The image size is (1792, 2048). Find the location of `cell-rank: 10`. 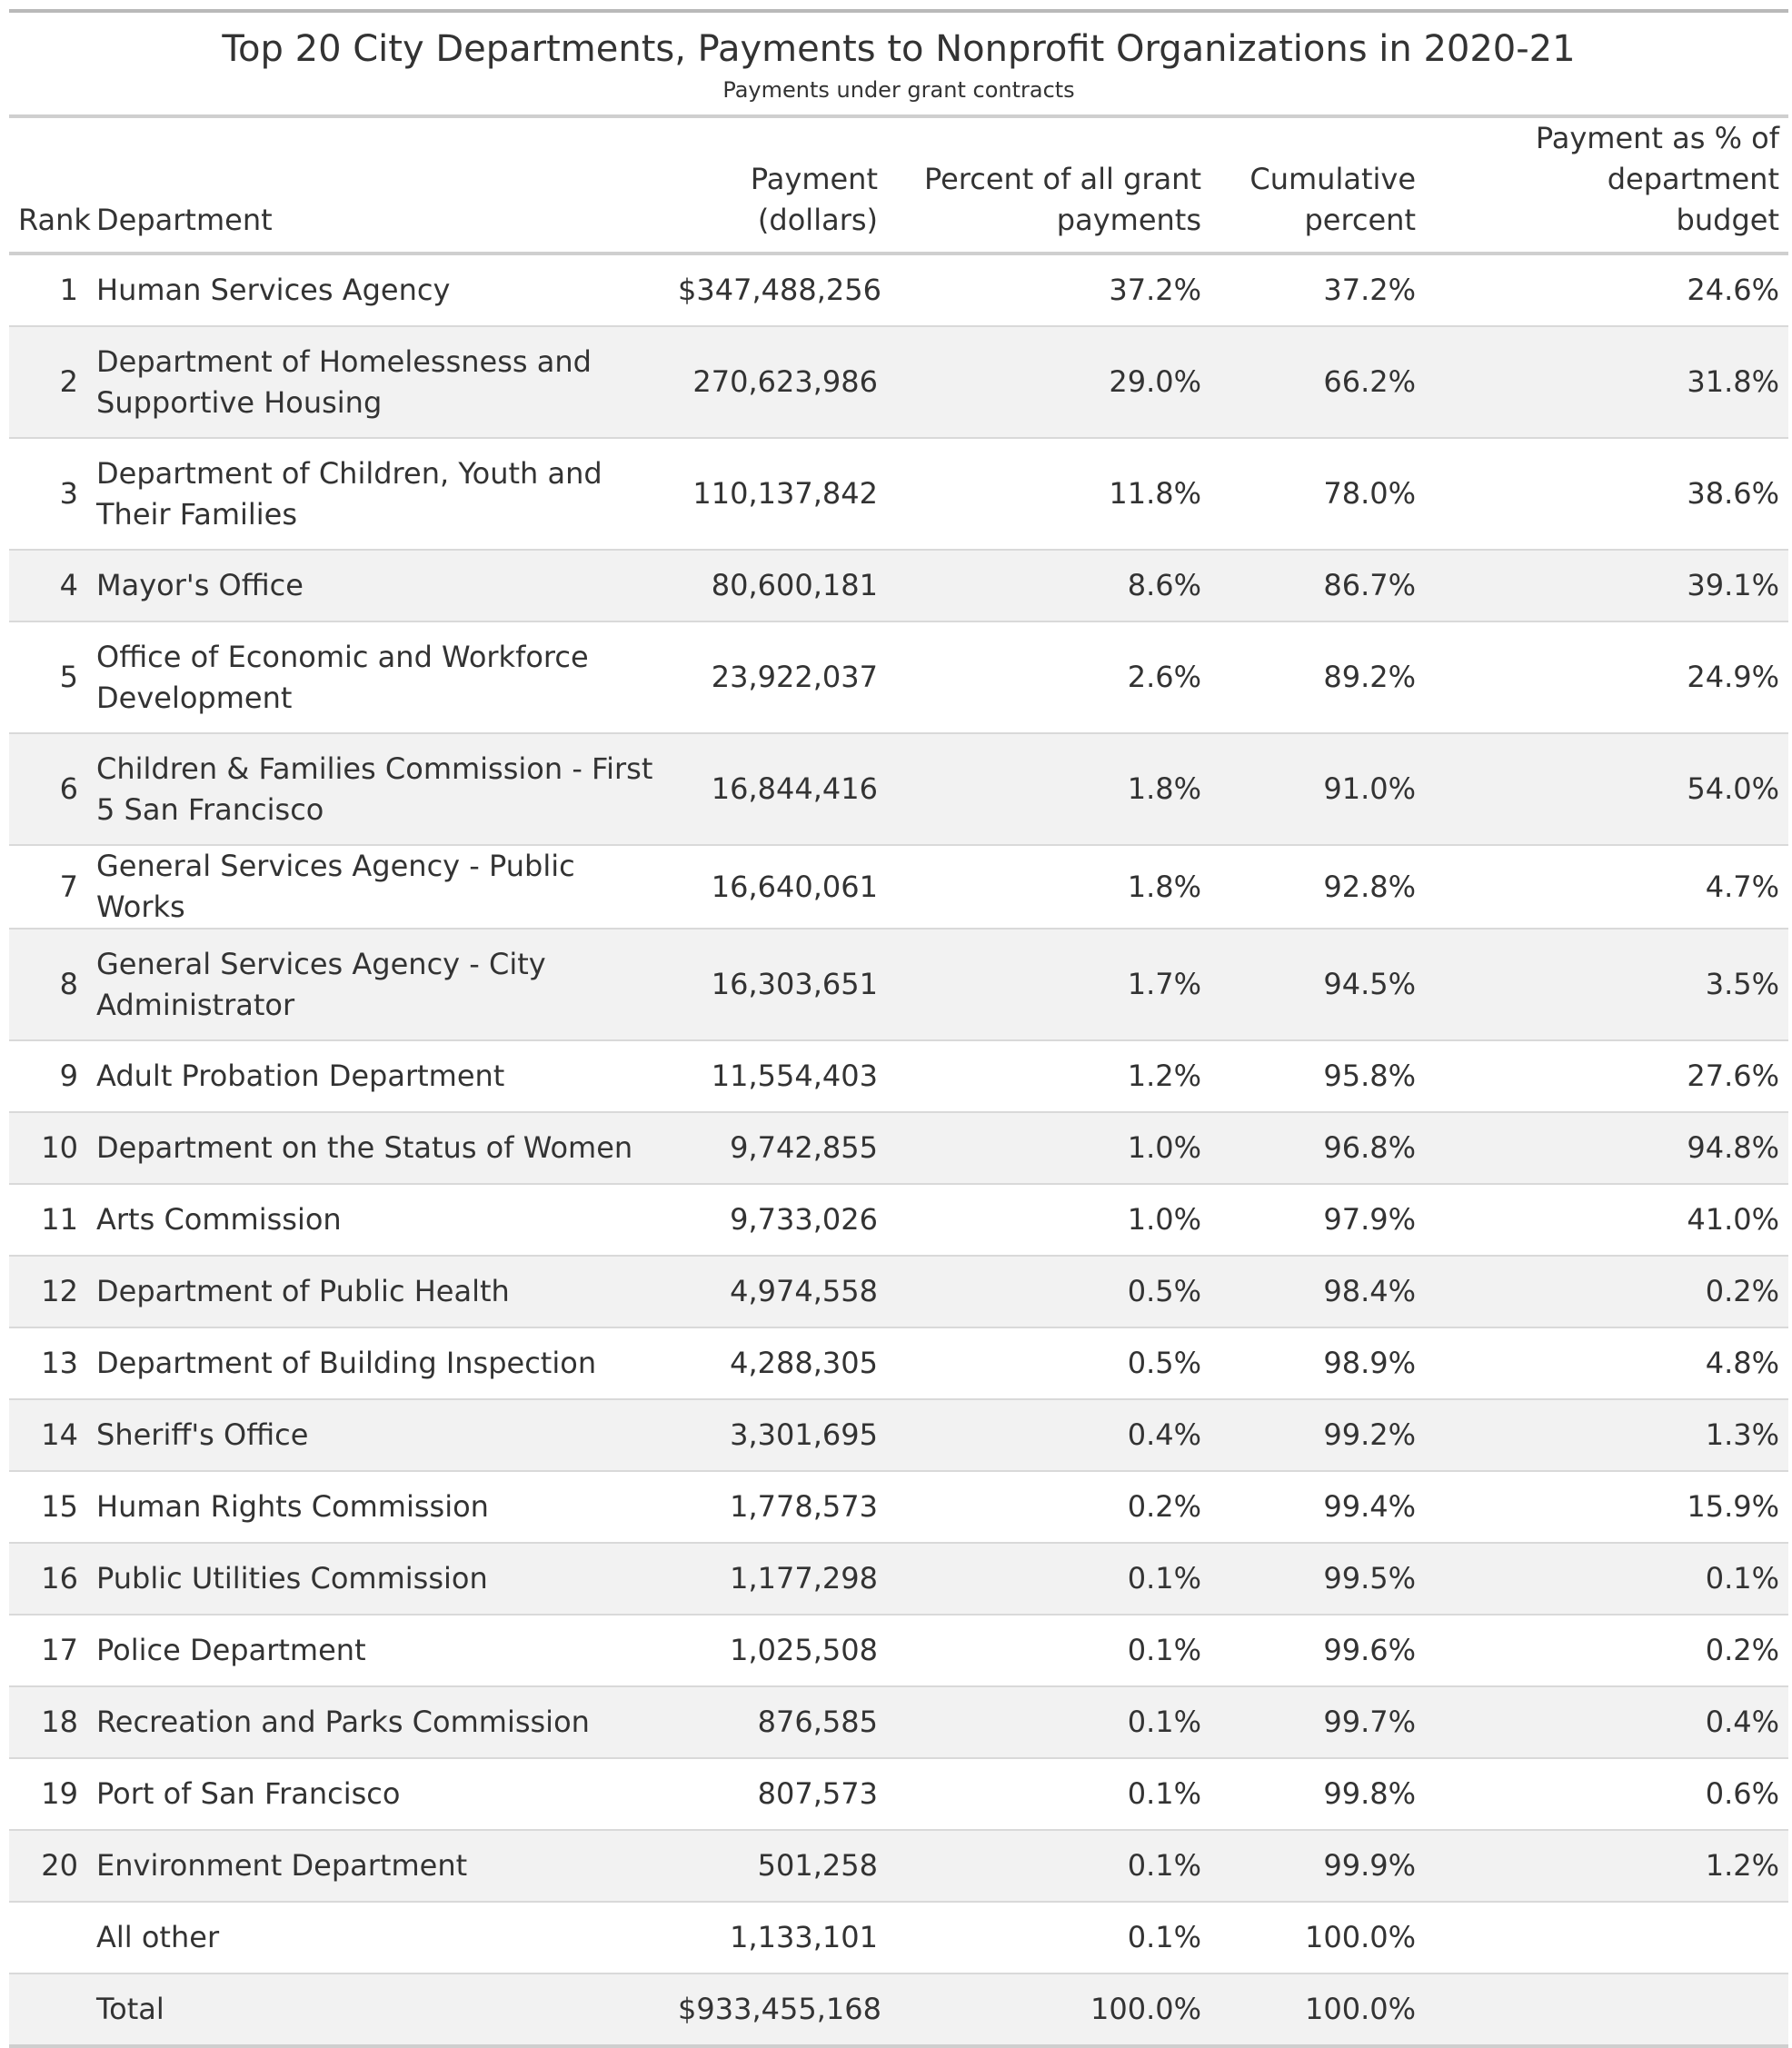

cell-rank: 10 is located at coordinates (47, 1147).